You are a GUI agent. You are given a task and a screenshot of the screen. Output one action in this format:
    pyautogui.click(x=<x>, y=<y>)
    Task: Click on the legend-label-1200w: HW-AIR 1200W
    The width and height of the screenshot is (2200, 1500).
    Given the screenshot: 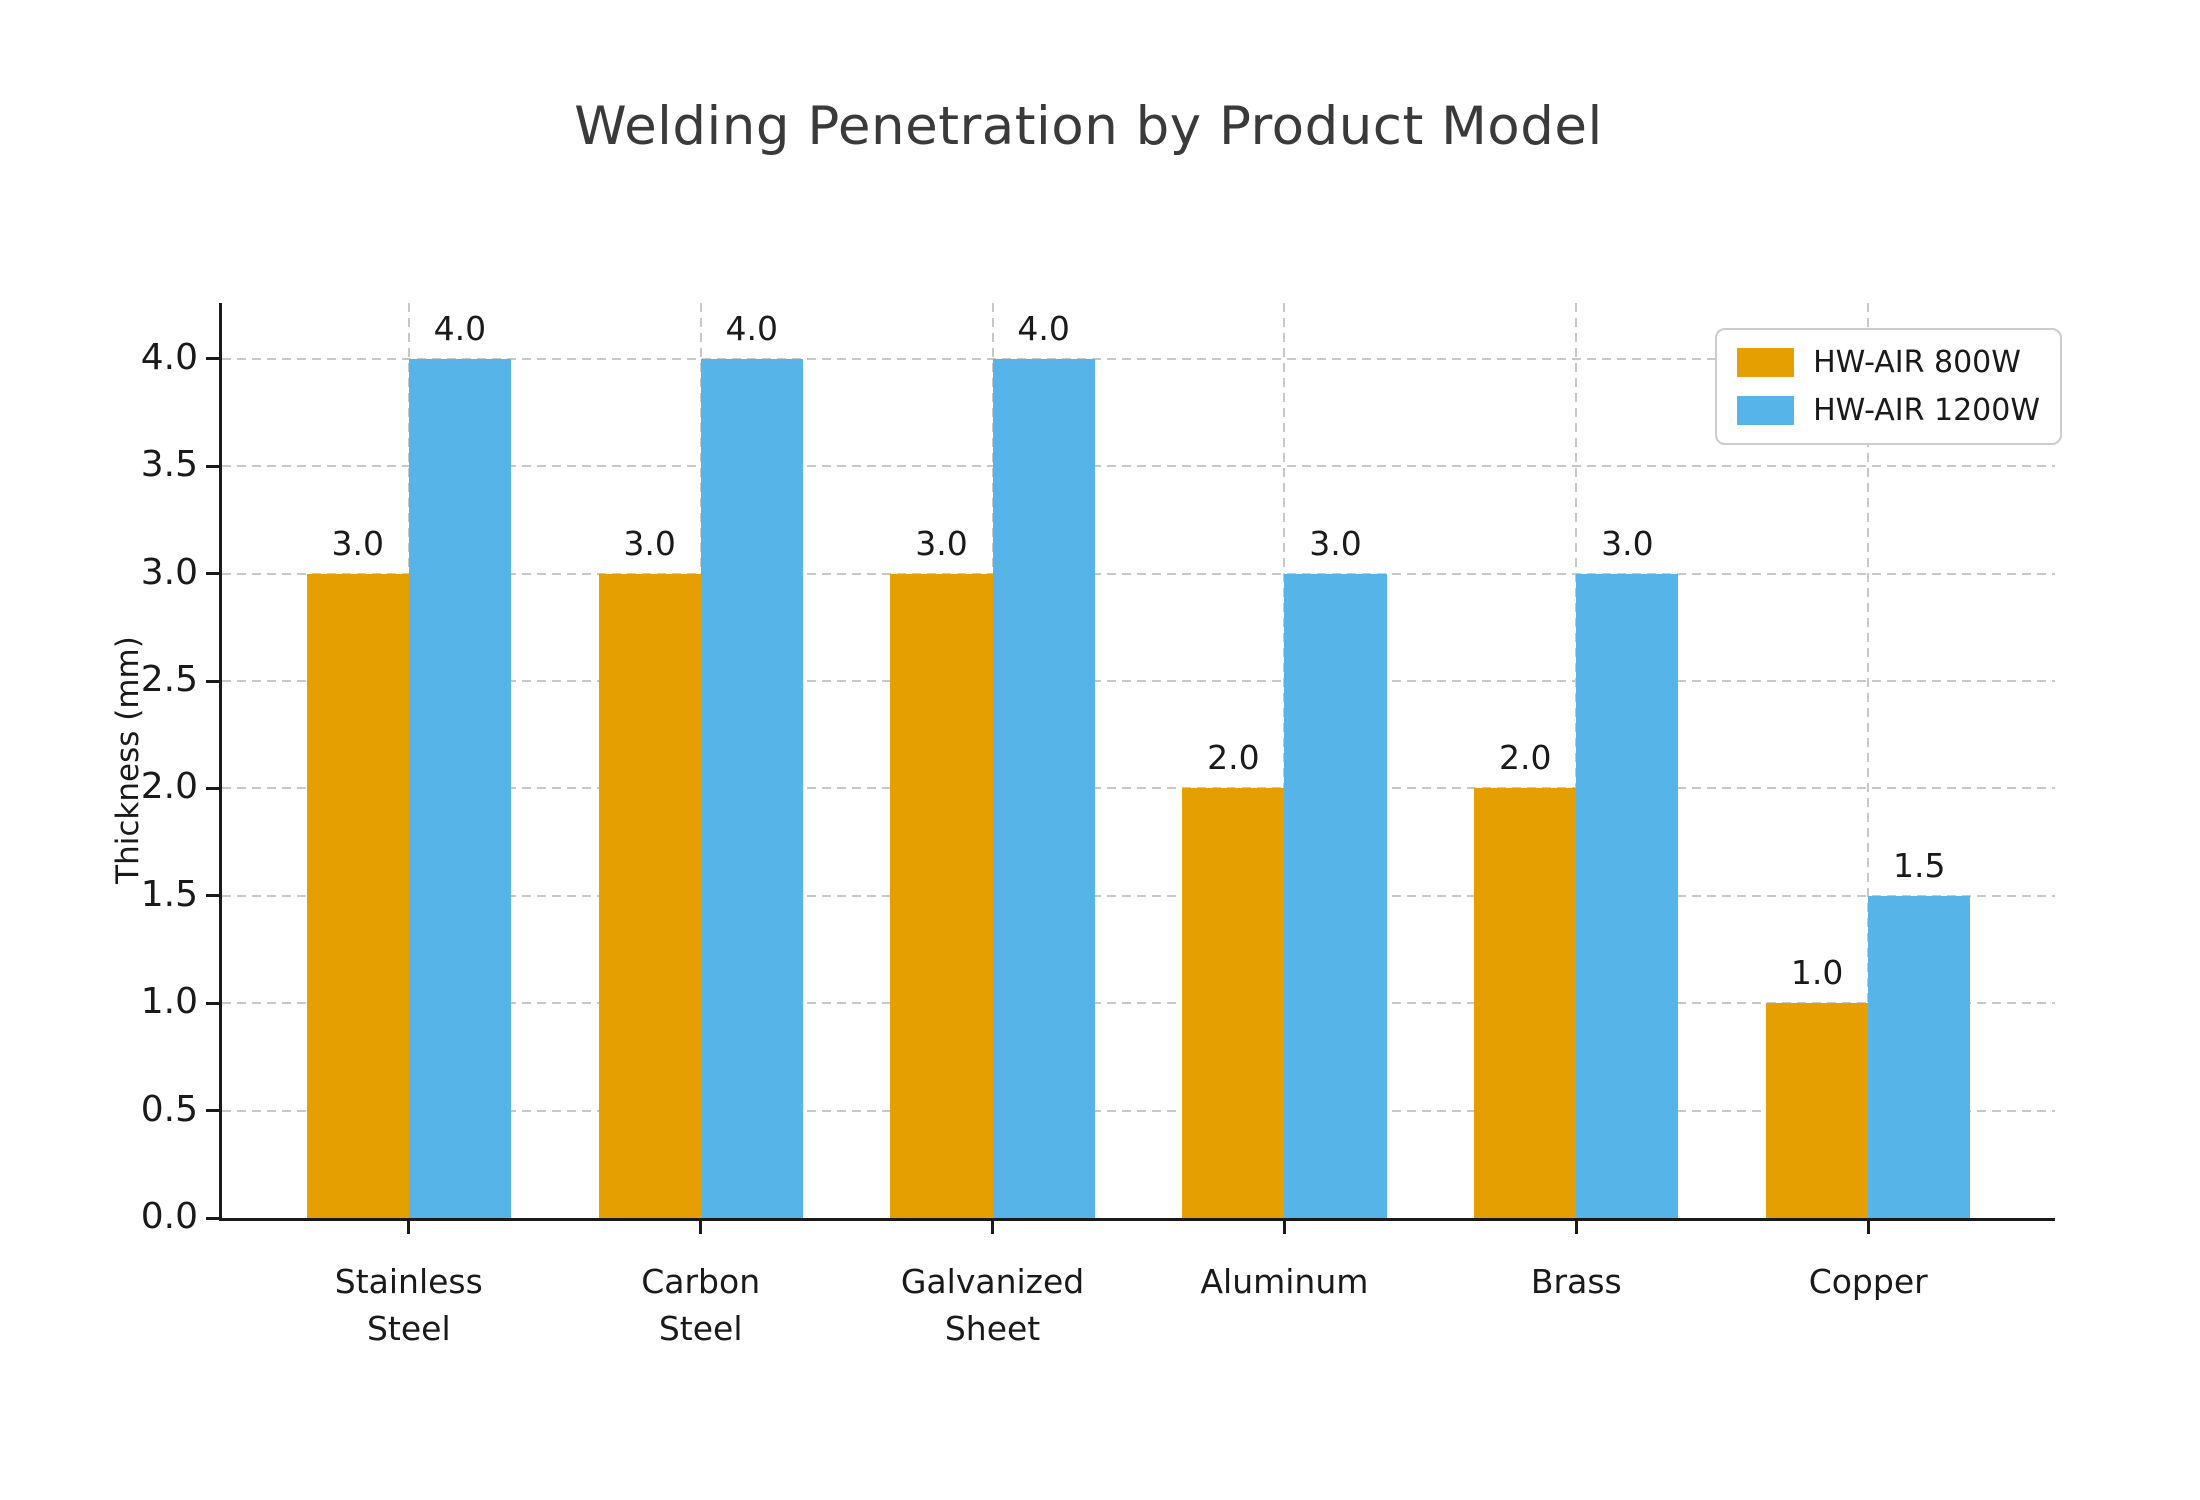 What is the action you would take?
    pyautogui.click(x=1926, y=410)
    